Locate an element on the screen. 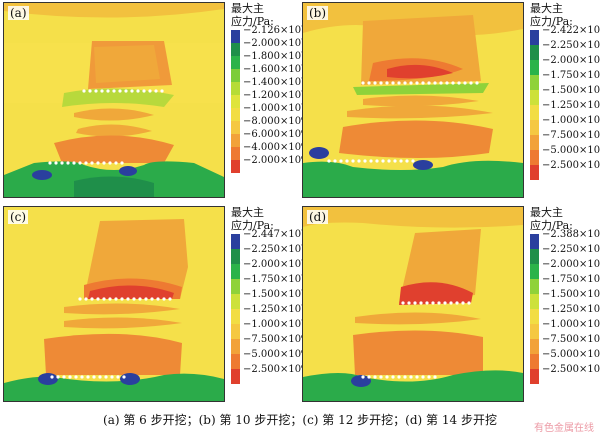 Image resolution: width=600 pixels, height=435 pixels. legend-title-line2-c: 应力/Pa: is located at coordinates (252, 225).